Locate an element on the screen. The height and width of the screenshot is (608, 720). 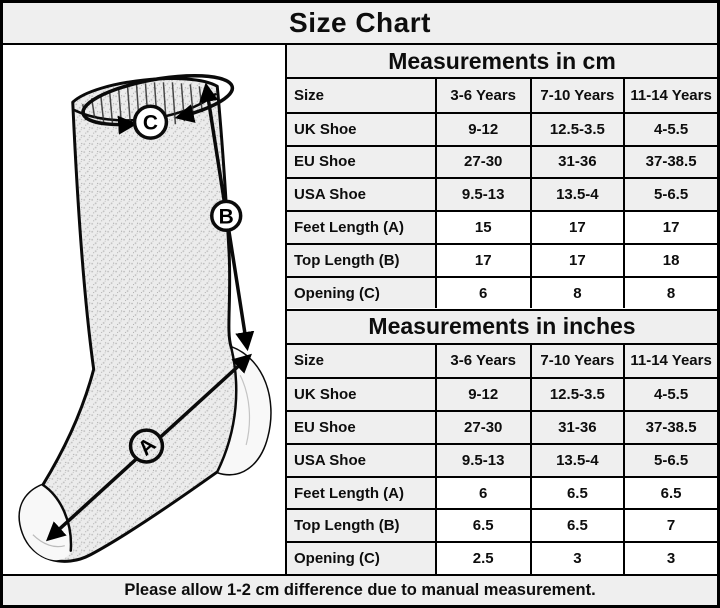
value-cell: 18 is located at coordinates (670, 259).